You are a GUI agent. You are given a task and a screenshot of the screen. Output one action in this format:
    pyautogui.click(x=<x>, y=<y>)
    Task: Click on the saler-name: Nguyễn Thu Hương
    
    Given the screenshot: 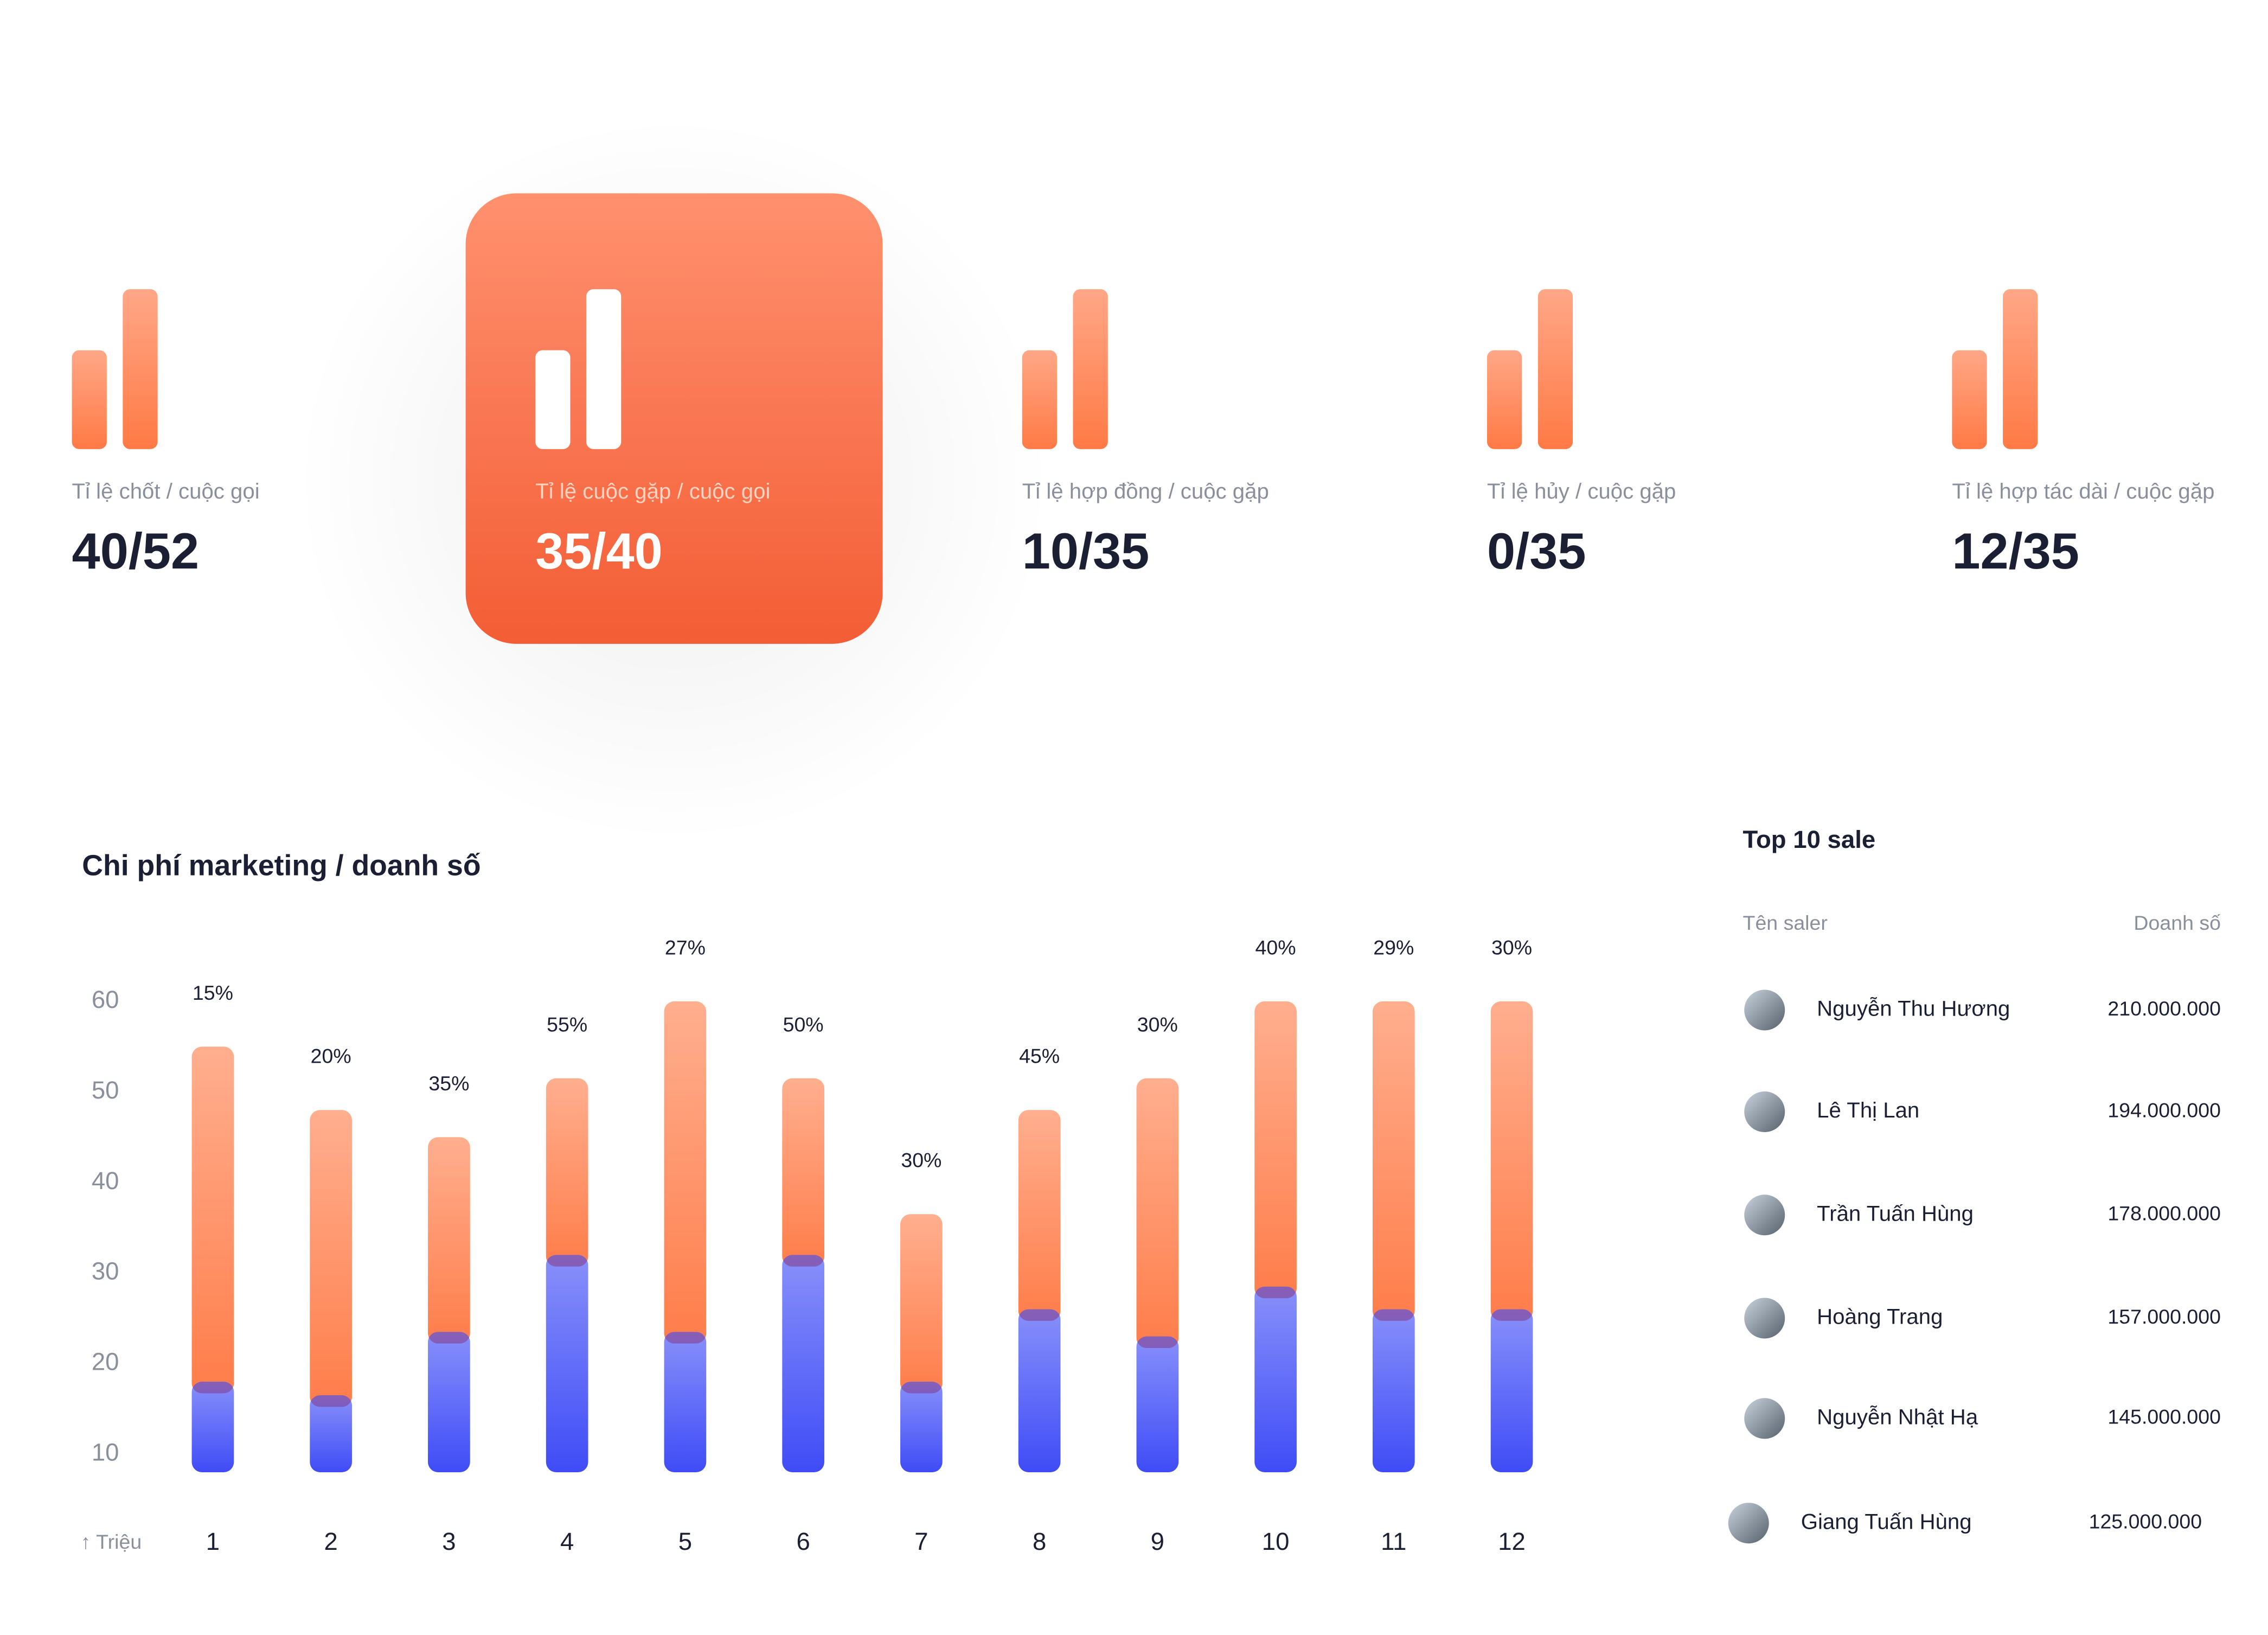 What is the action you would take?
    pyautogui.click(x=1914, y=1009)
    